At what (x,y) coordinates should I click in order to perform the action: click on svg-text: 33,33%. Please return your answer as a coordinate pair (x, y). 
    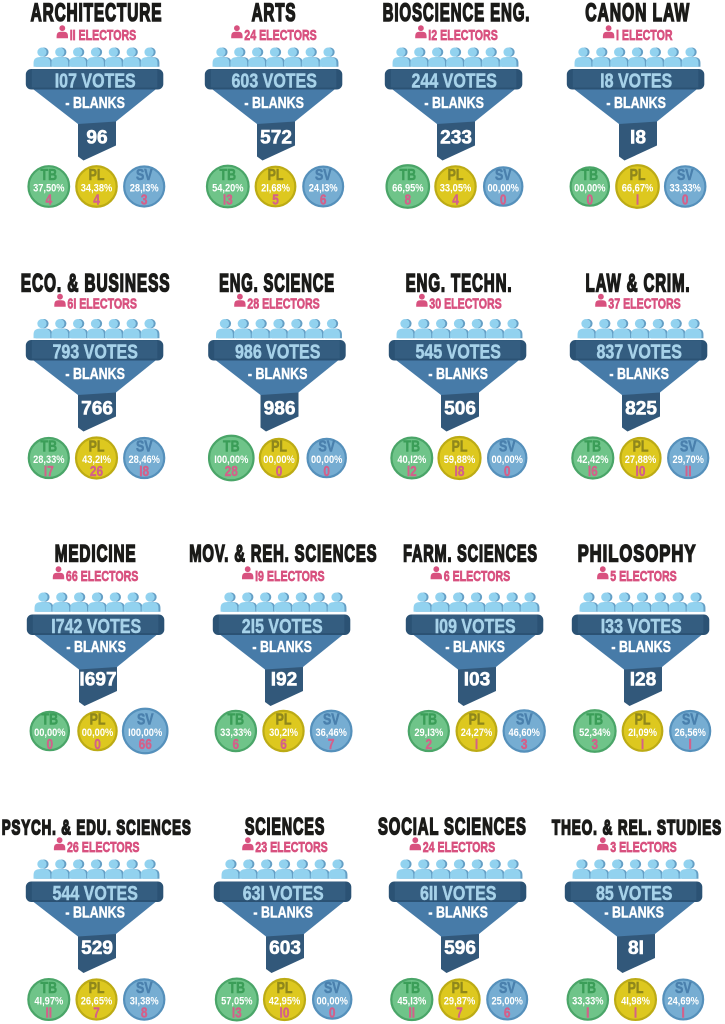
    Looking at the image, I should click on (236, 734).